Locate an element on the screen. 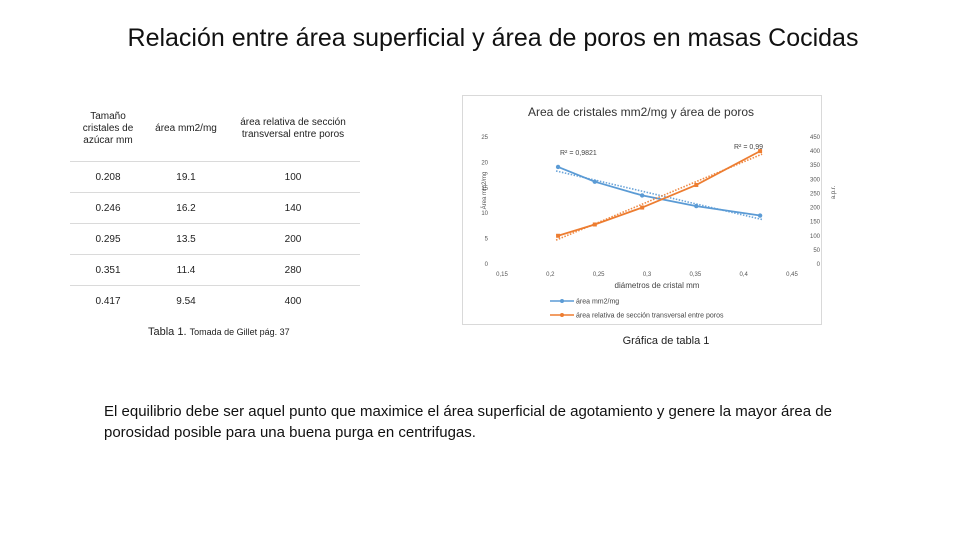 This screenshot has height=540, width=960. table-cell: 140 is located at coordinates (293, 208).